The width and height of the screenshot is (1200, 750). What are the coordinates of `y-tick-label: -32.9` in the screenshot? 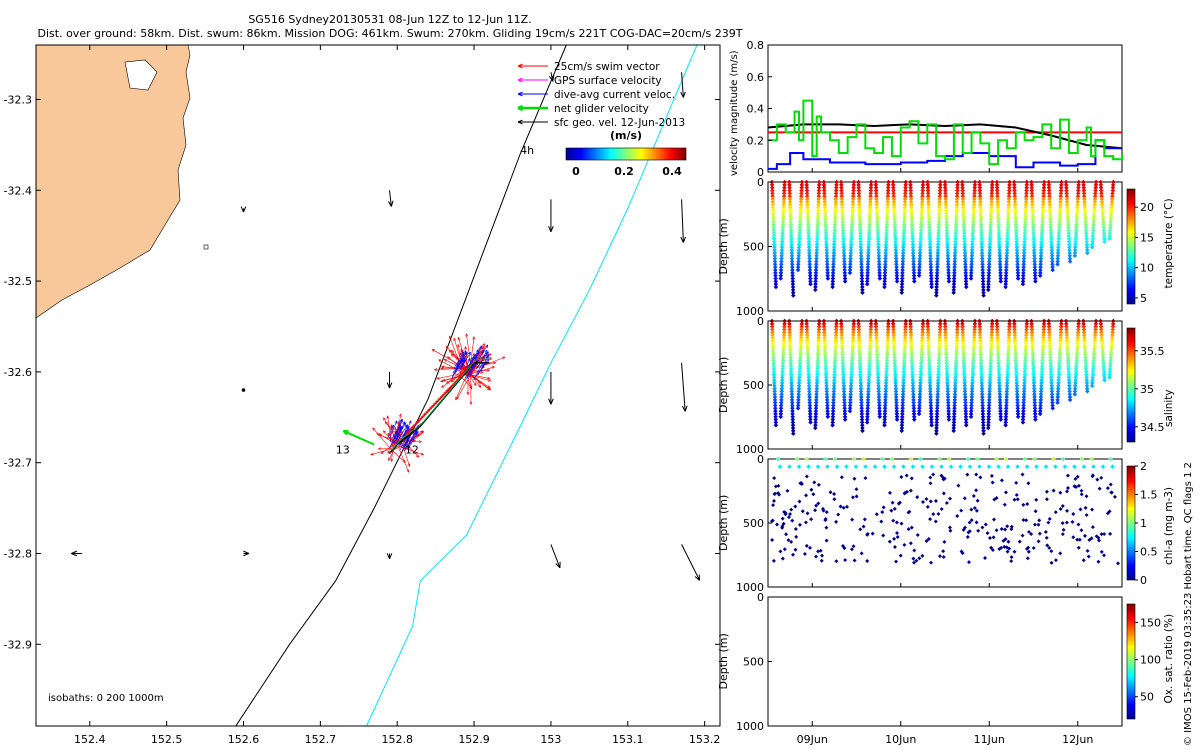 It's located at (18, 644).